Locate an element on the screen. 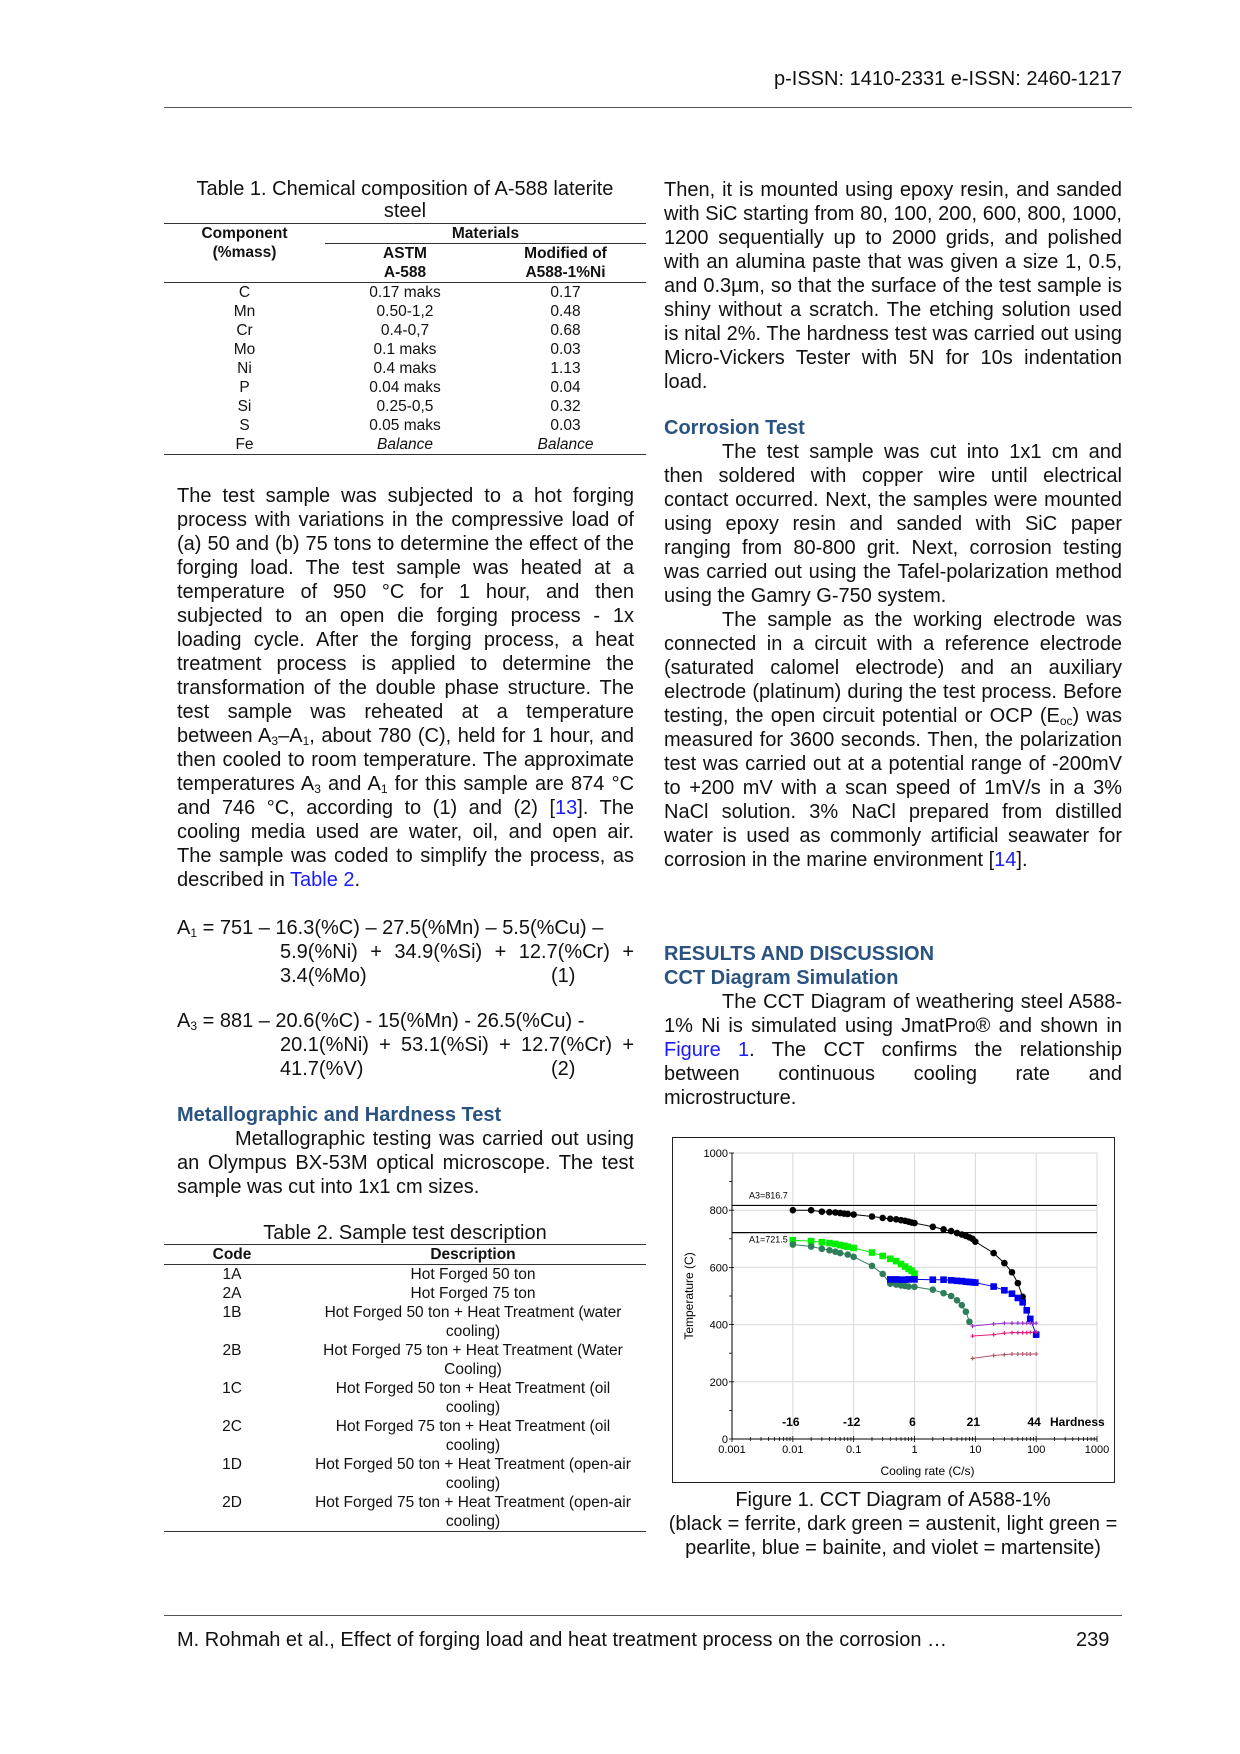  table1-cell-c: S is located at coordinates (244, 425).